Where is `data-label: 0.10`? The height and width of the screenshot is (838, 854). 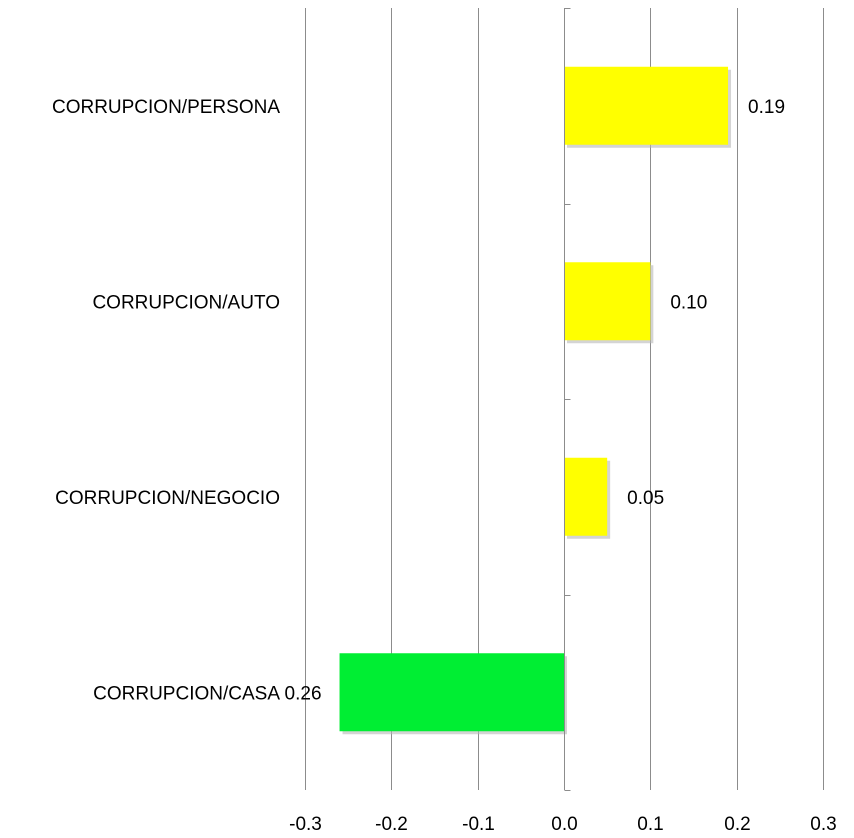
data-label: 0.10 is located at coordinates (688, 302).